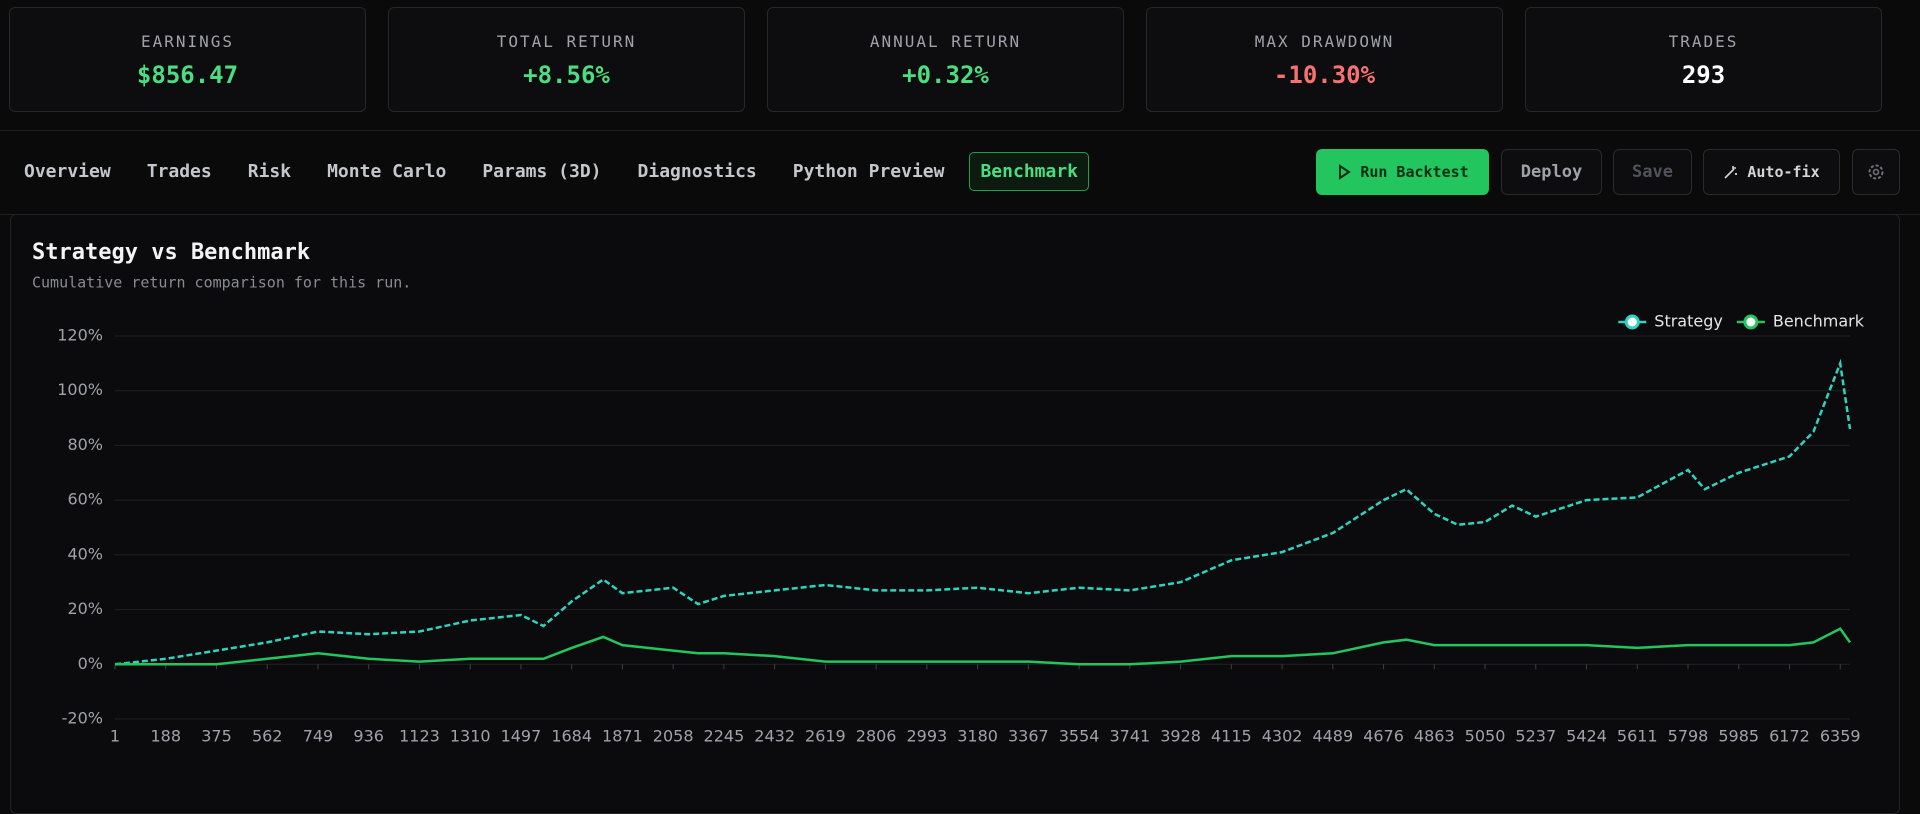  What do you see at coordinates (1637, 736) in the screenshot?
I see `x-tick-label: 5611` at bounding box center [1637, 736].